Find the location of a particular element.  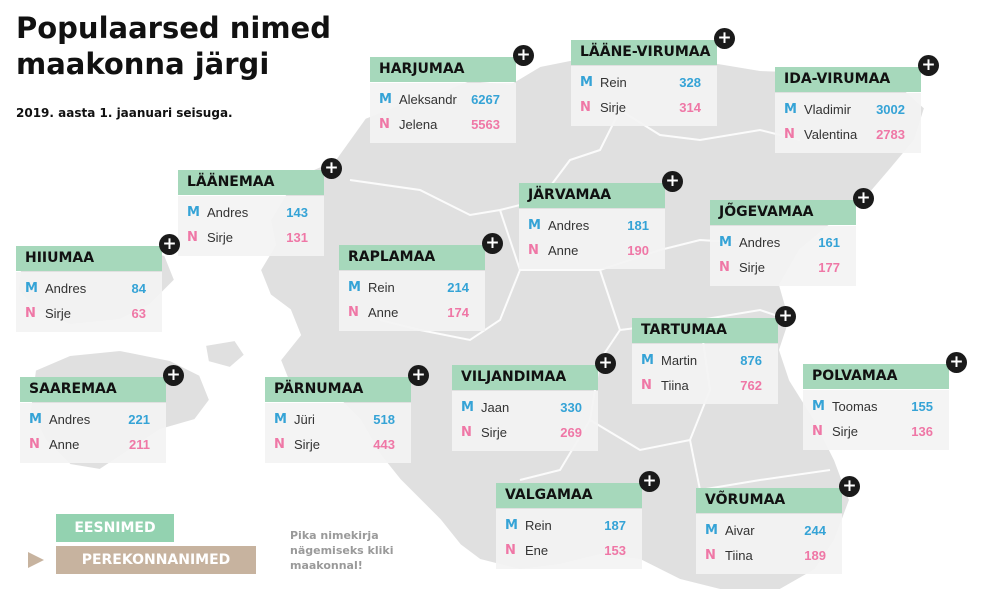

county-card-tartumaa: TARTUMAA + M Martin 876 N Tiina 762 is located at coordinates (714, 355).